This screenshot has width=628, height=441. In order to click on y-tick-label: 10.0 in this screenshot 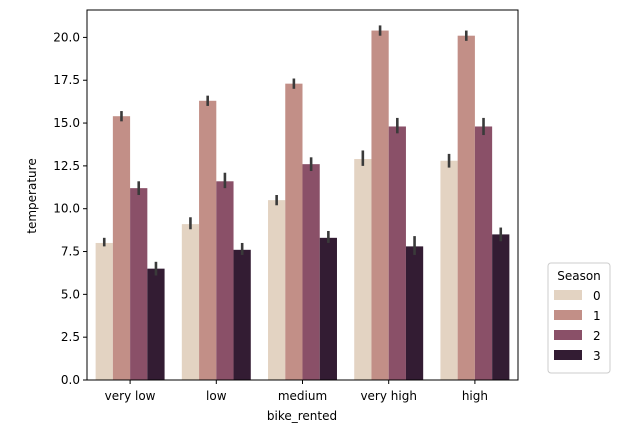, I will do `click(66, 209)`.